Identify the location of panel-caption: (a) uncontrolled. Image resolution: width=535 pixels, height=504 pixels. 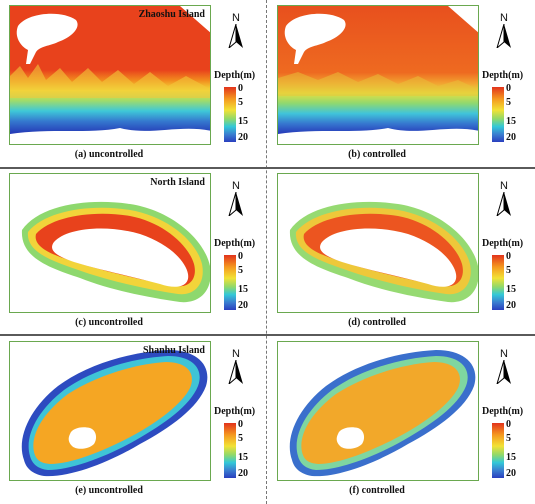
(109, 154).